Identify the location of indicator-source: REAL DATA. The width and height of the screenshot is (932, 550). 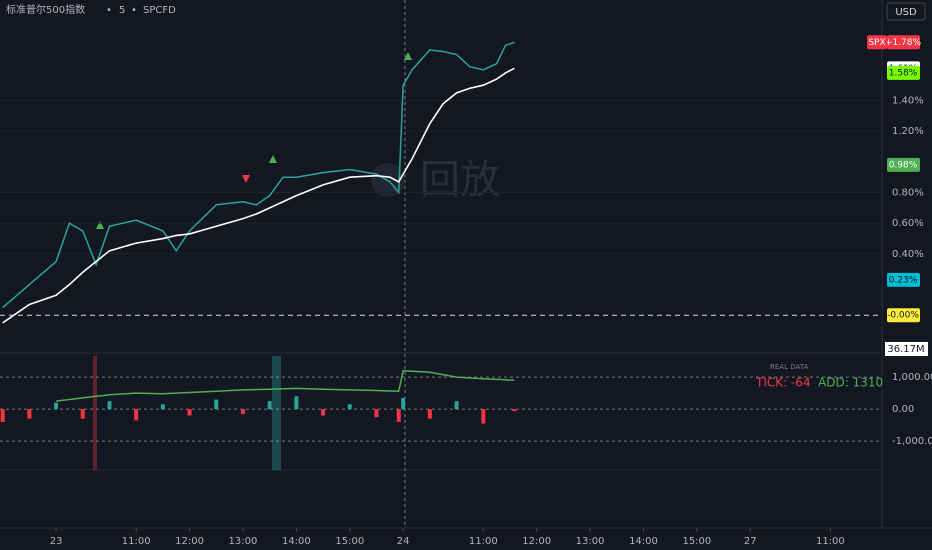
(789, 367).